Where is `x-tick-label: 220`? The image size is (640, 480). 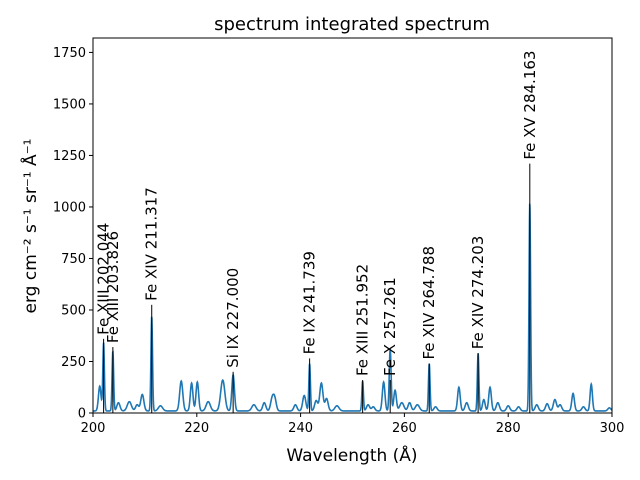 x-tick-label: 220 is located at coordinates (196, 428).